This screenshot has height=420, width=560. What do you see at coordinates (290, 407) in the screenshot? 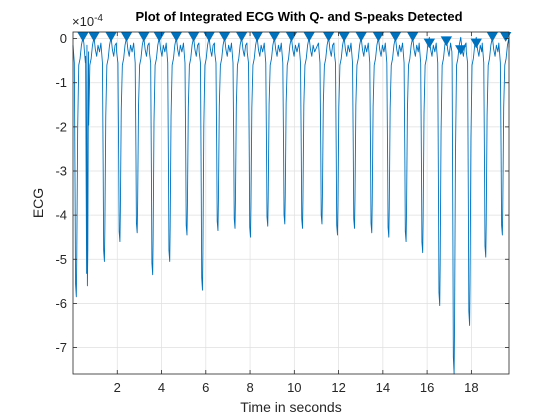
I see `x-axis-label: Time in seconds` at bounding box center [290, 407].